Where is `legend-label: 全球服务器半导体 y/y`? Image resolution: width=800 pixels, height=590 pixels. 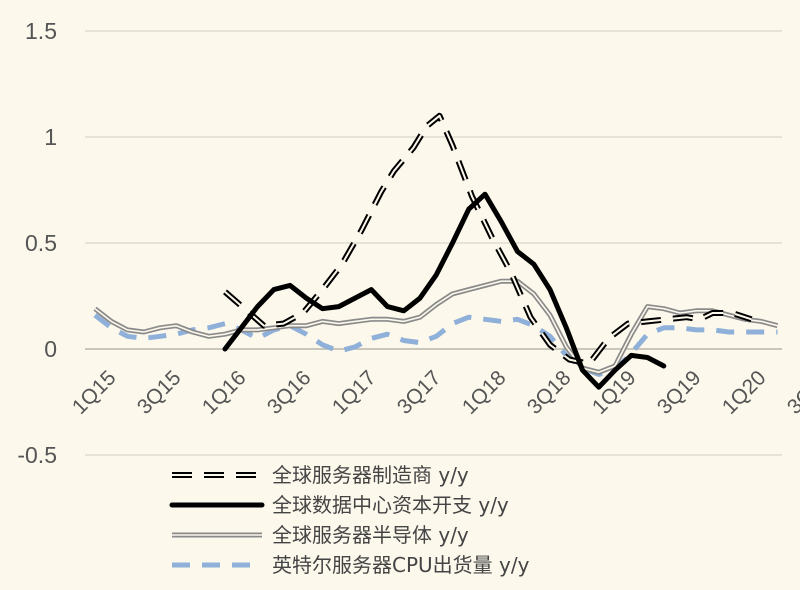 legend-label: 全球服务器半导体 y/y is located at coordinates (370, 535).